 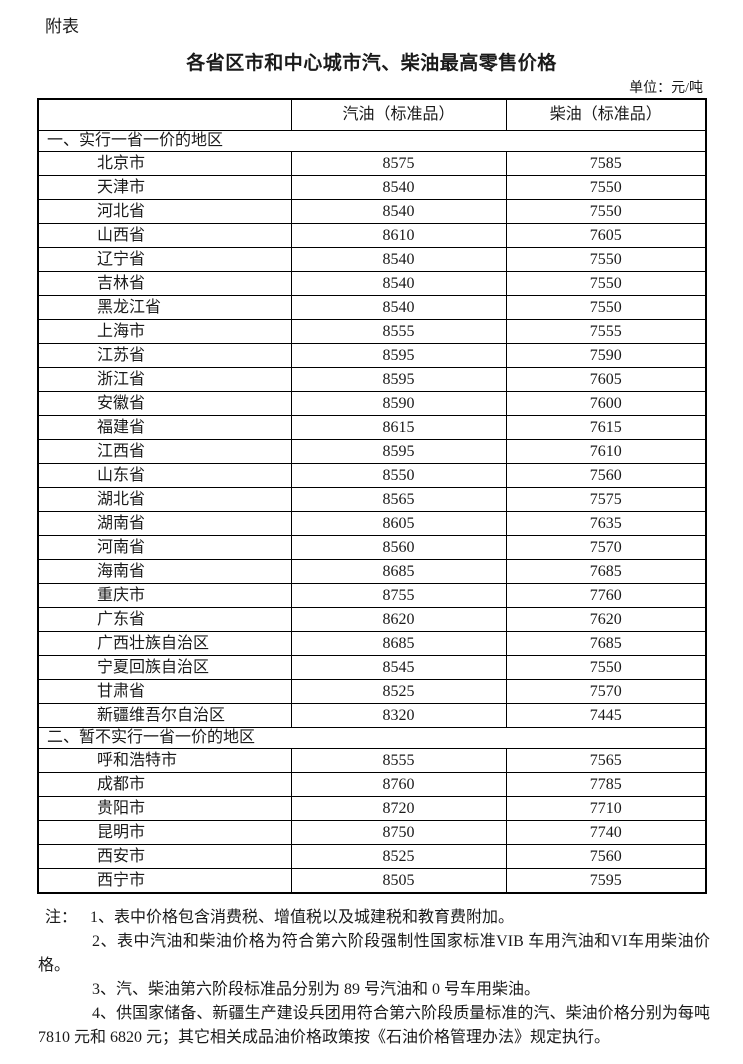 What do you see at coordinates (606, 619) in the screenshot?
I see `diesel-price: 7620` at bounding box center [606, 619].